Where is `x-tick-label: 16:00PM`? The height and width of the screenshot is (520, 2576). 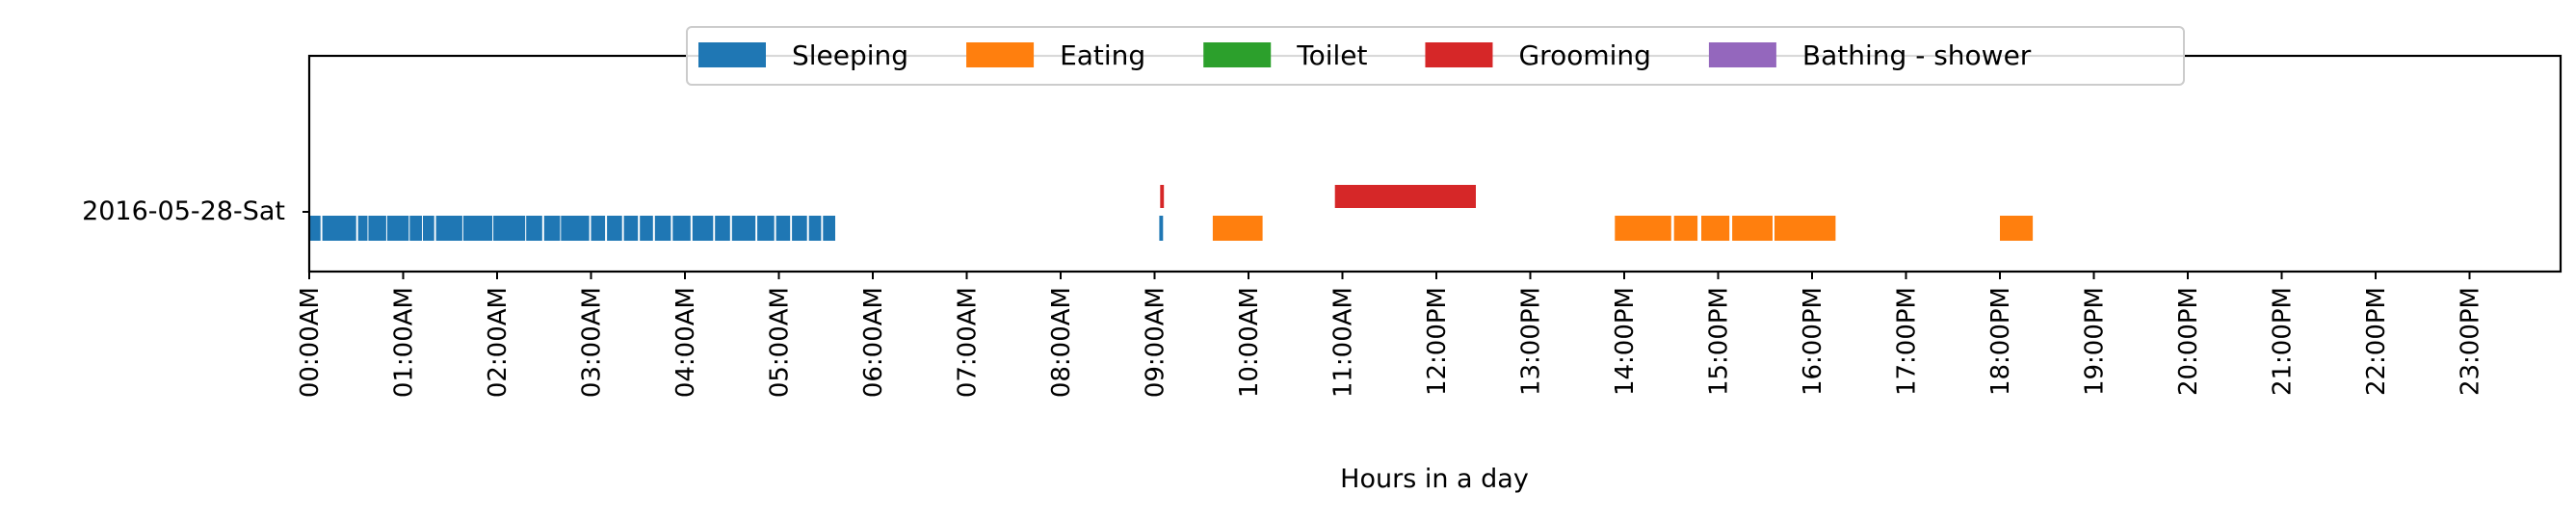
x-tick-label: 16:00PM is located at coordinates (1813, 341).